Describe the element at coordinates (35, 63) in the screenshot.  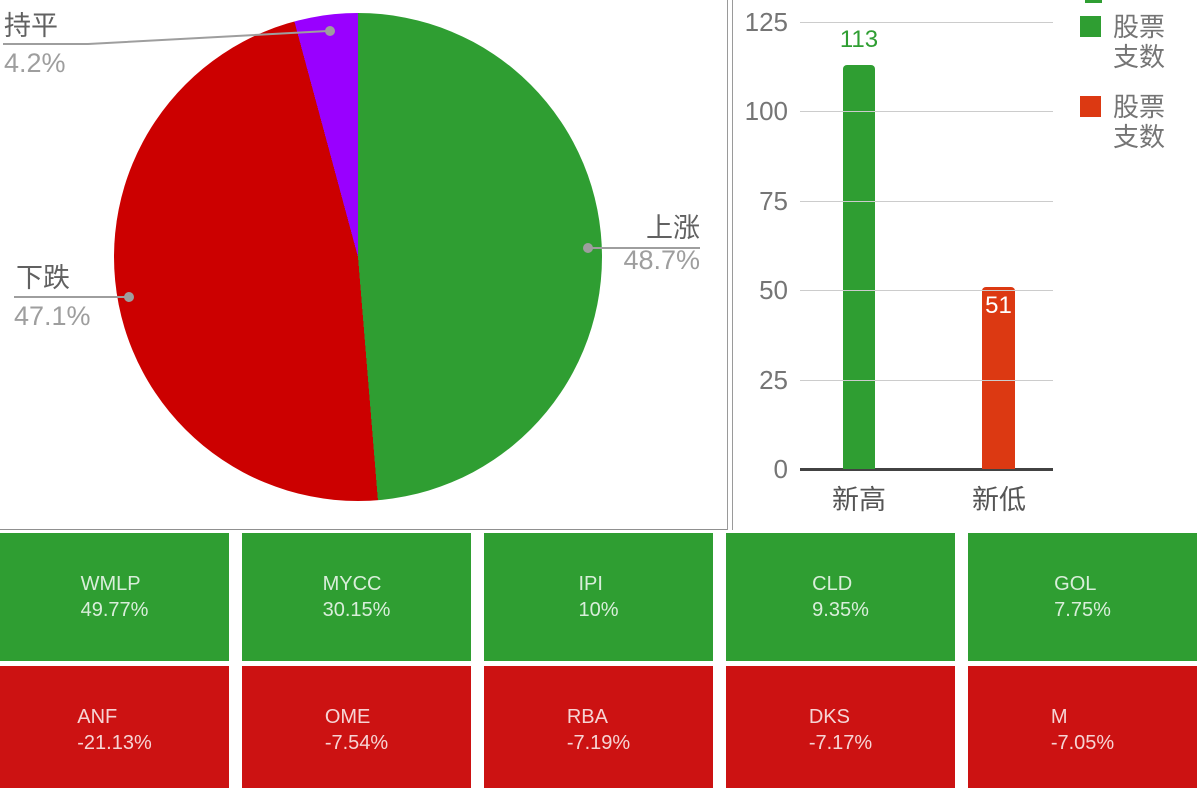
I see `pie-pct-flat: 4.2%` at that location.